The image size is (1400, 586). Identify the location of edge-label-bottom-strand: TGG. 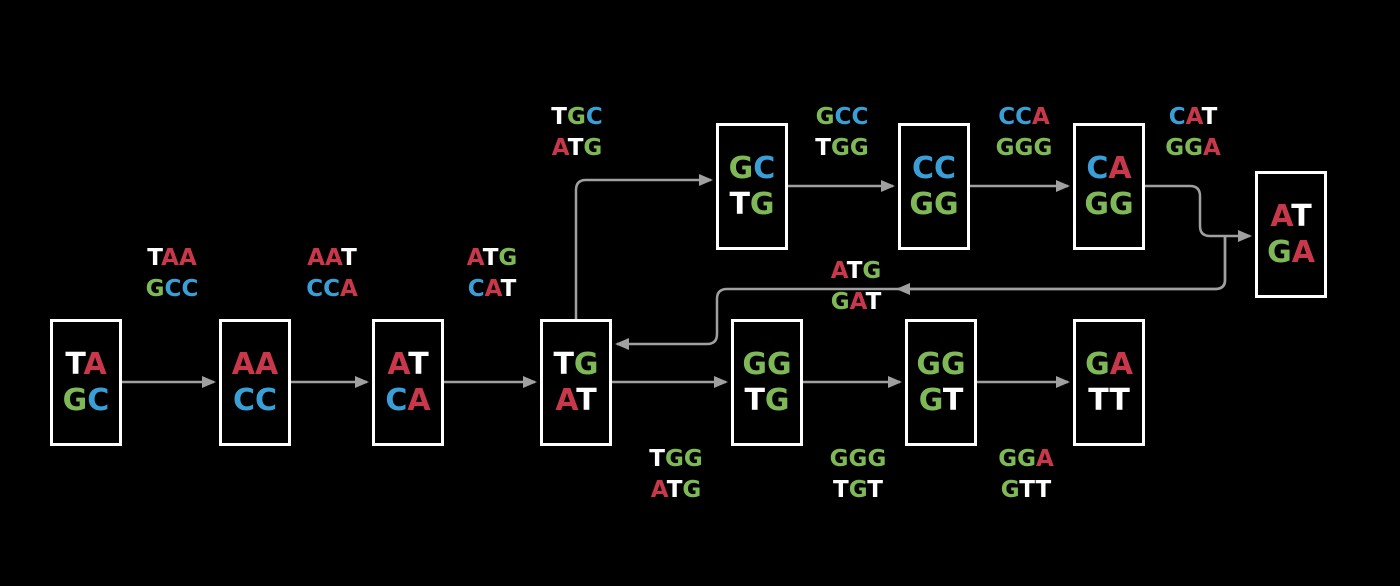
(842, 148).